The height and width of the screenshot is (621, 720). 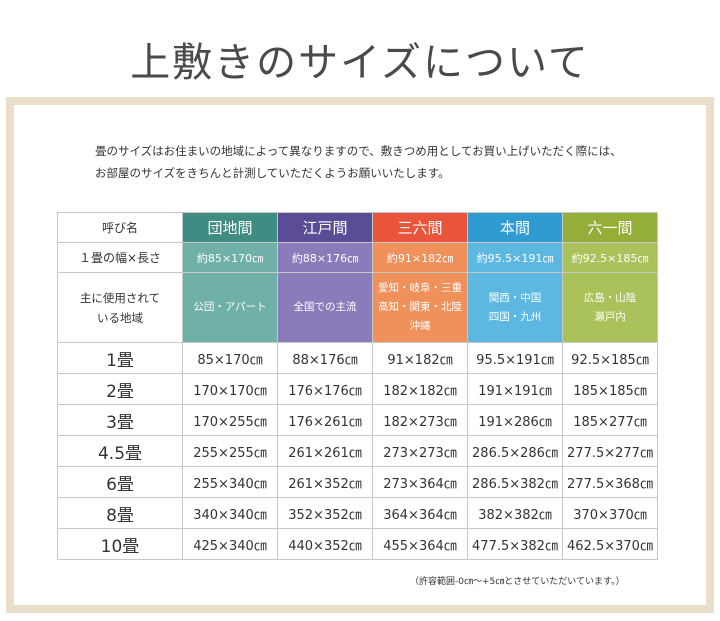 What do you see at coordinates (120, 513) in the screenshot?
I see `row-label: 8畳` at bounding box center [120, 513].